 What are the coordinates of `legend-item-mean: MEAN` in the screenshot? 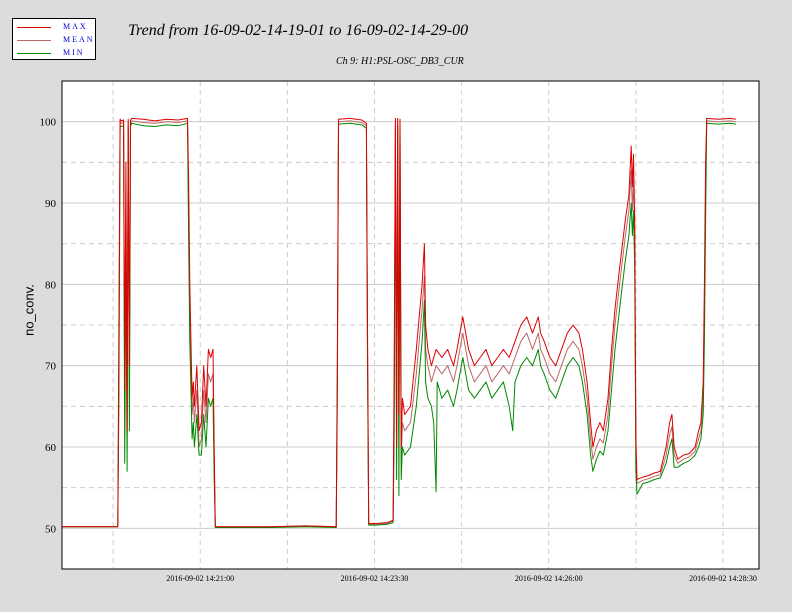 It's located at (56, 40).